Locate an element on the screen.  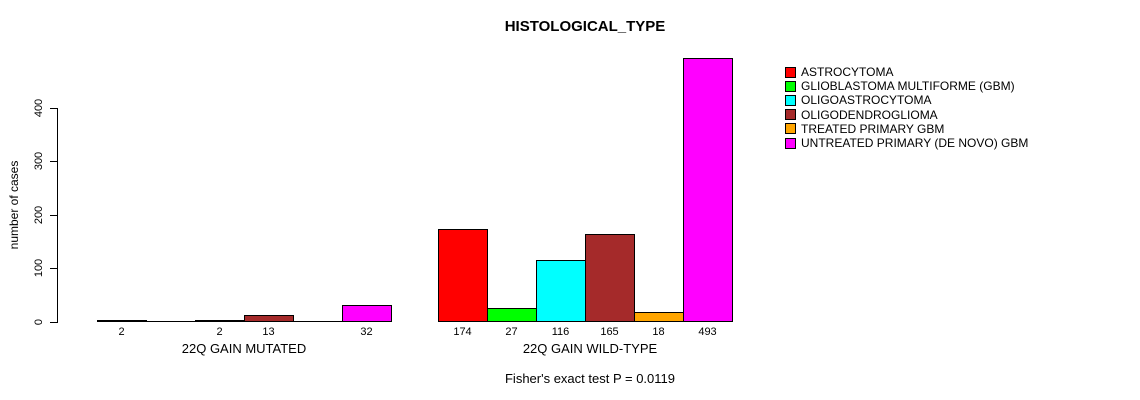
legend-row: OLIGODENDROGLIOMA is located at coordinates (906, 115).